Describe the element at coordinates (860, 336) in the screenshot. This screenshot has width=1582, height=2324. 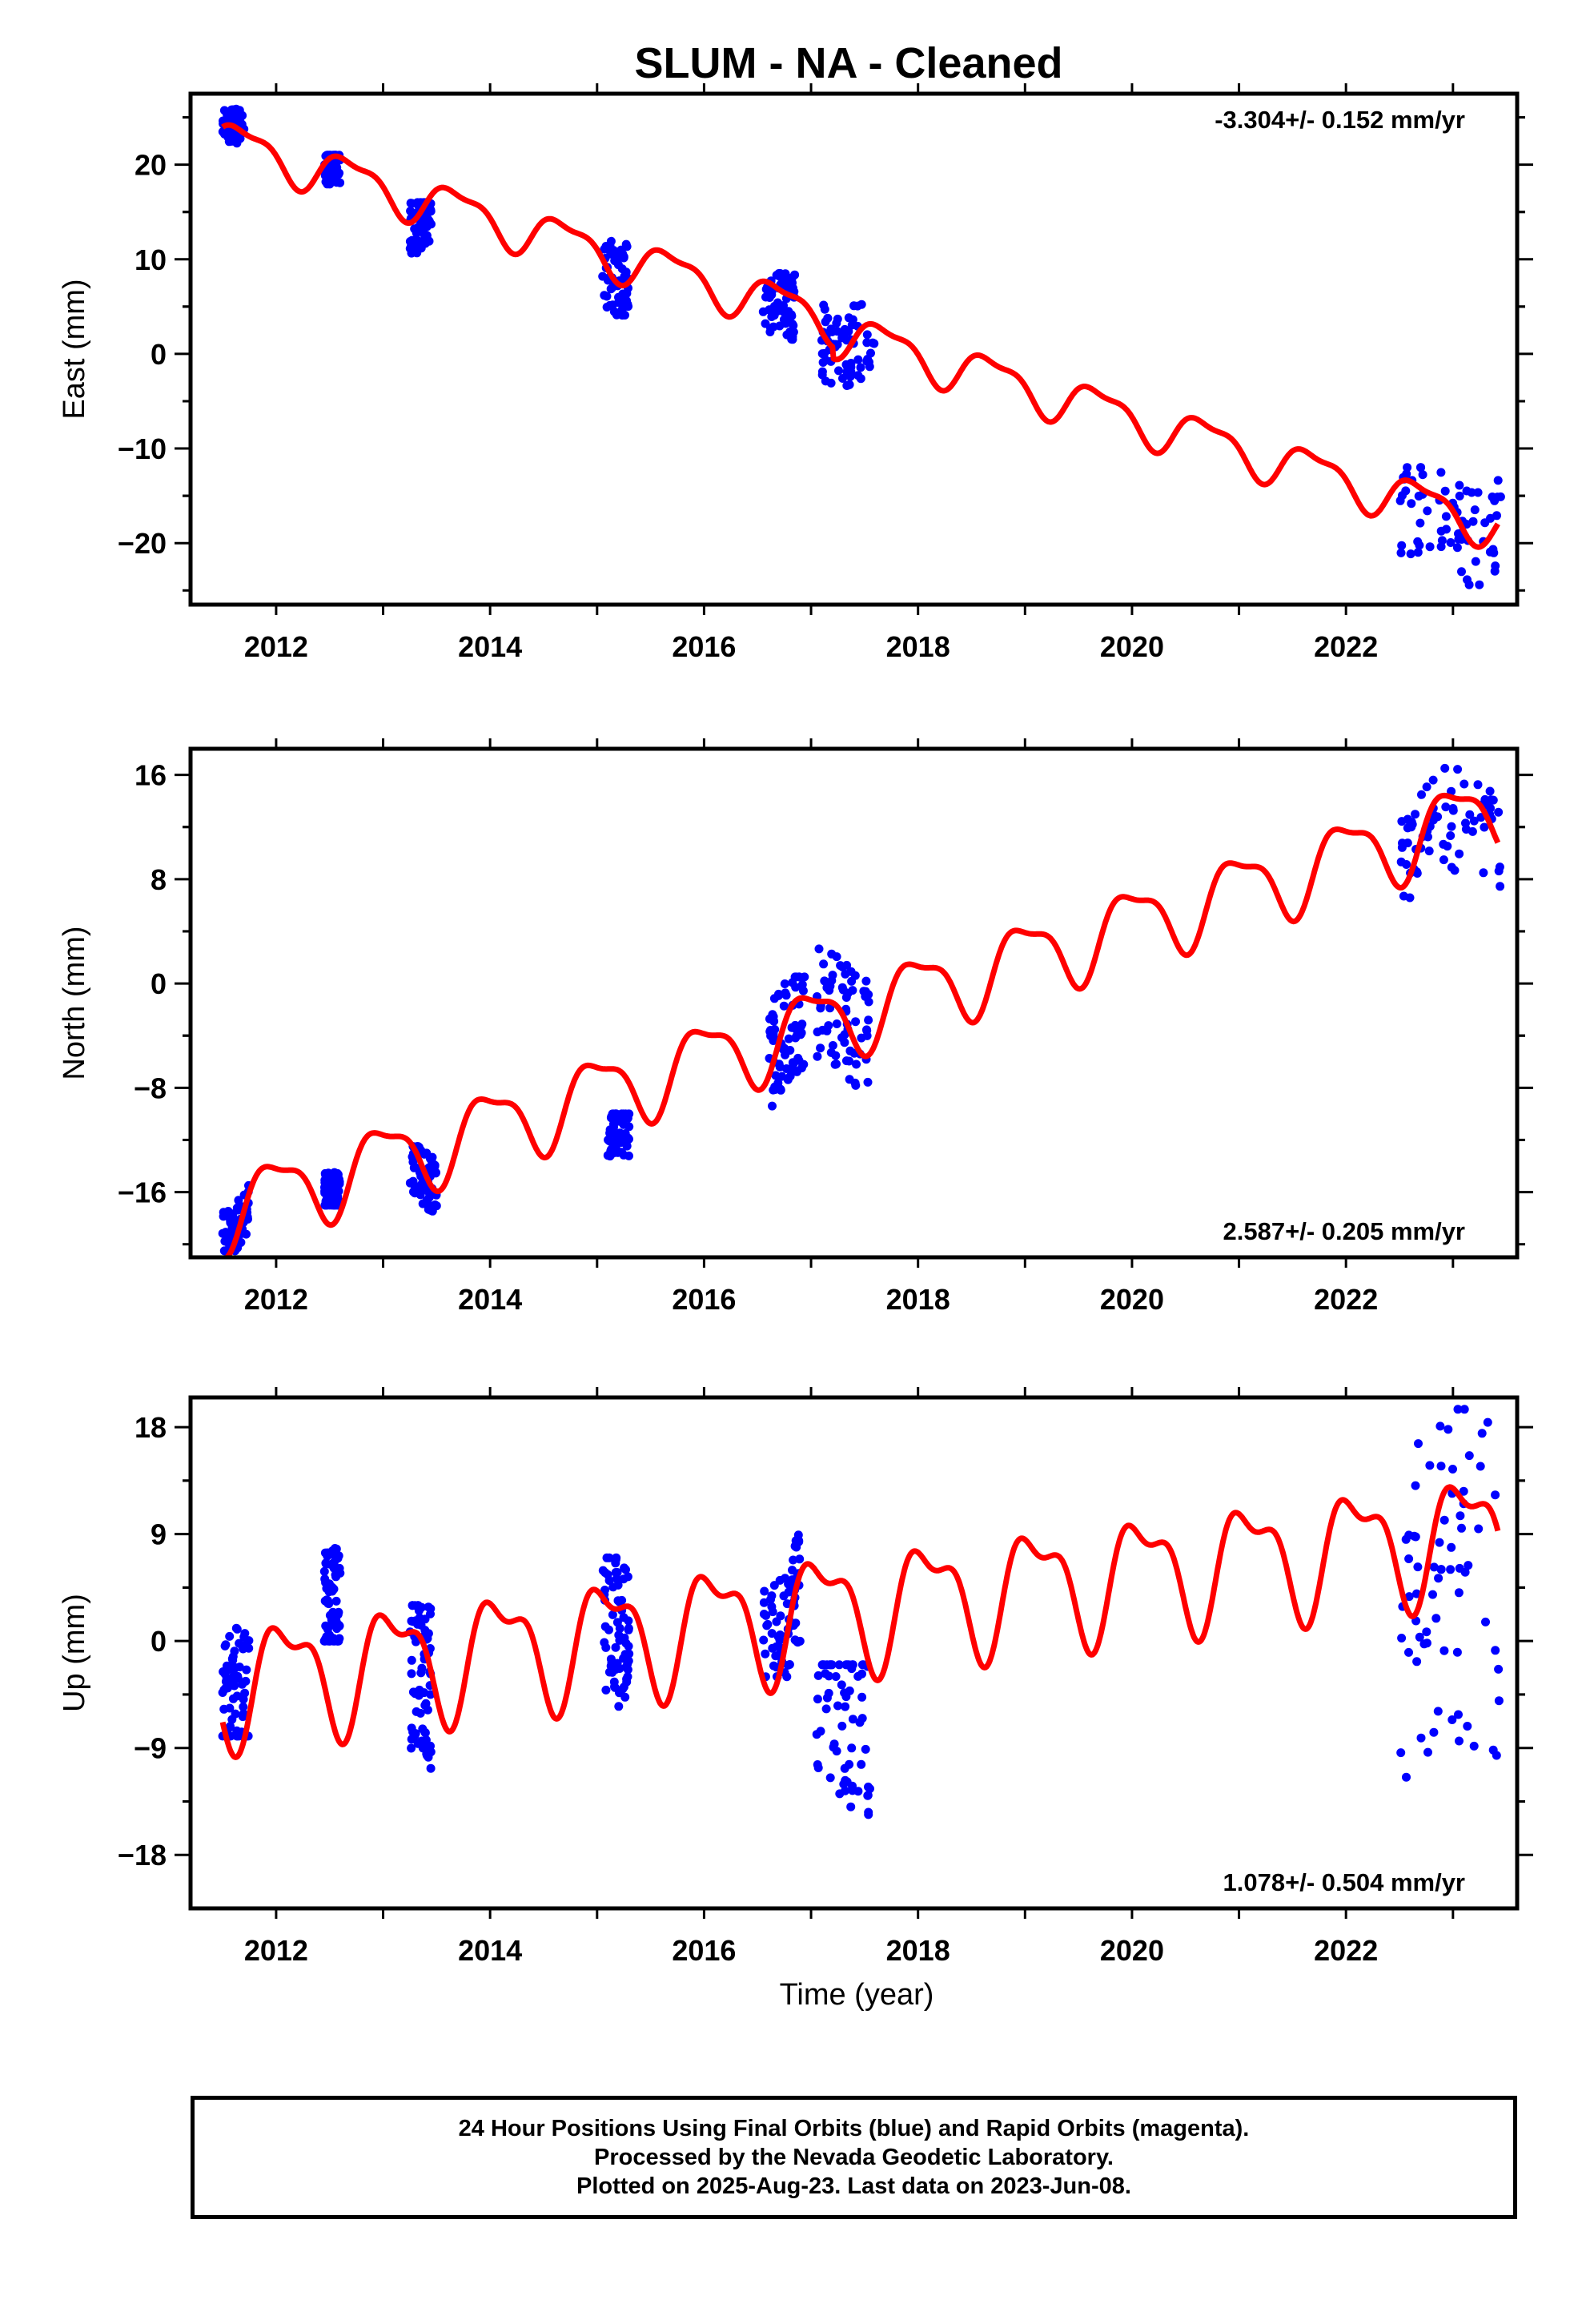
I see `east-model-curve` at that location.